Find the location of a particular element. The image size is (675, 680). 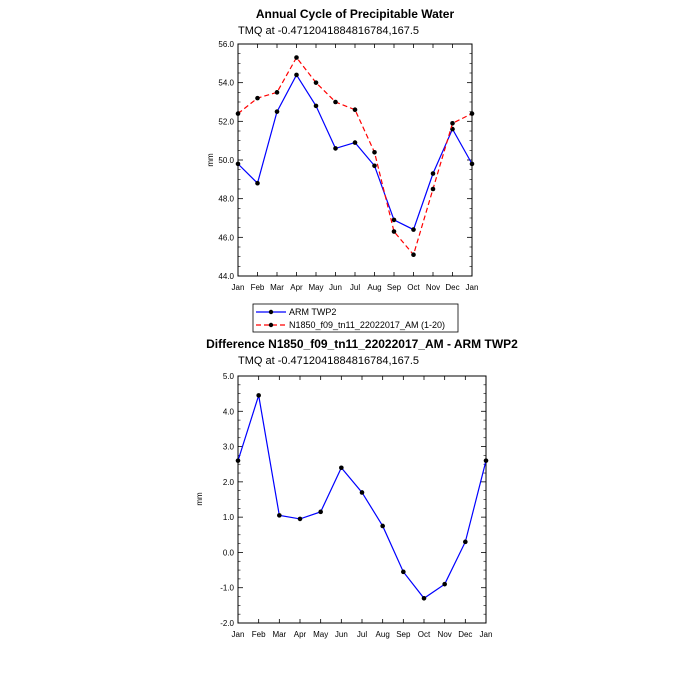

chart-1-x-tick-label: Aug is located at coordinates (374, 287).